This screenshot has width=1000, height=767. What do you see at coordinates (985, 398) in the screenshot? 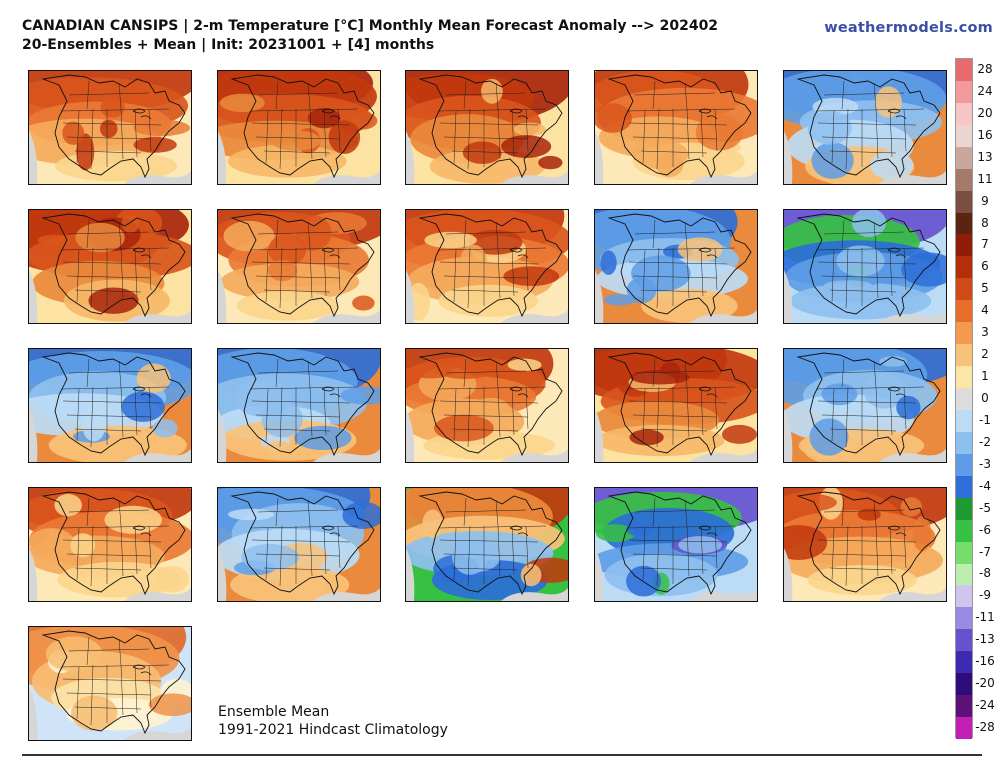
I see `colorbar-label: 0` at bounding box center [985, 398].